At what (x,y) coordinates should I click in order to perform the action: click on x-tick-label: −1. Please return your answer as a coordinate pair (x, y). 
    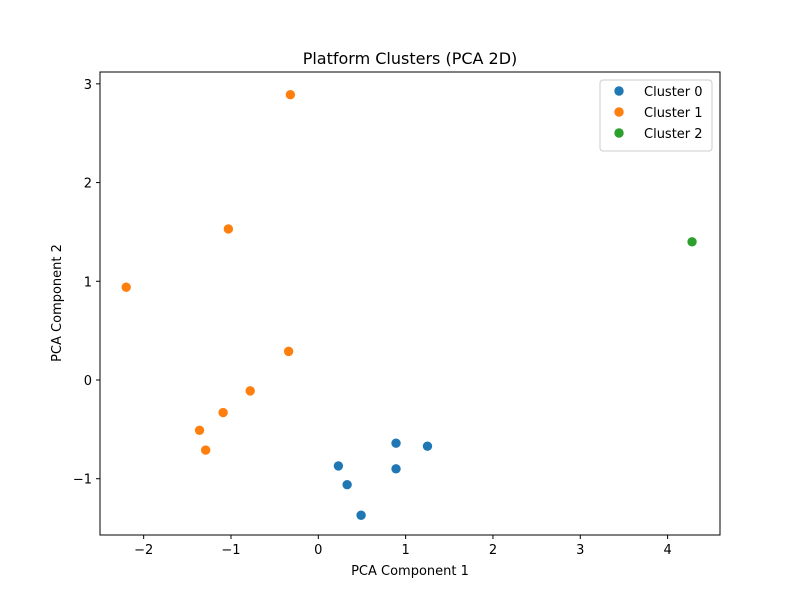
    Looking at the image, I should click on (230, 550).